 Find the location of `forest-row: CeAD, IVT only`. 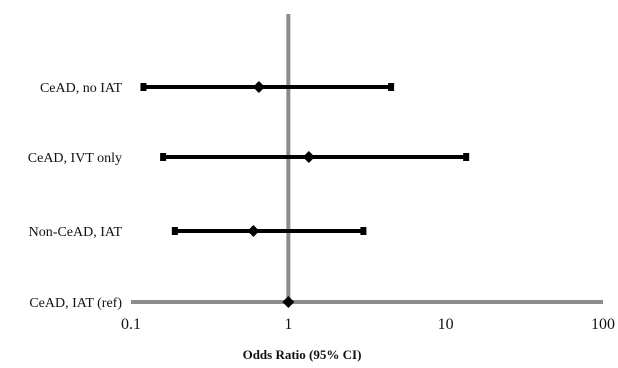

forest-row: CeAD, IVT only is located at coordinates (249, 158).